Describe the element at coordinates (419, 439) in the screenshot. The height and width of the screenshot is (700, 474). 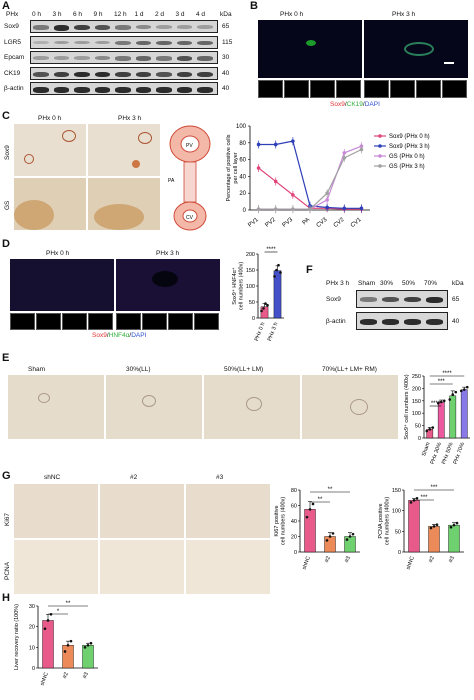
I see `y-tick-label: 0` at that location.